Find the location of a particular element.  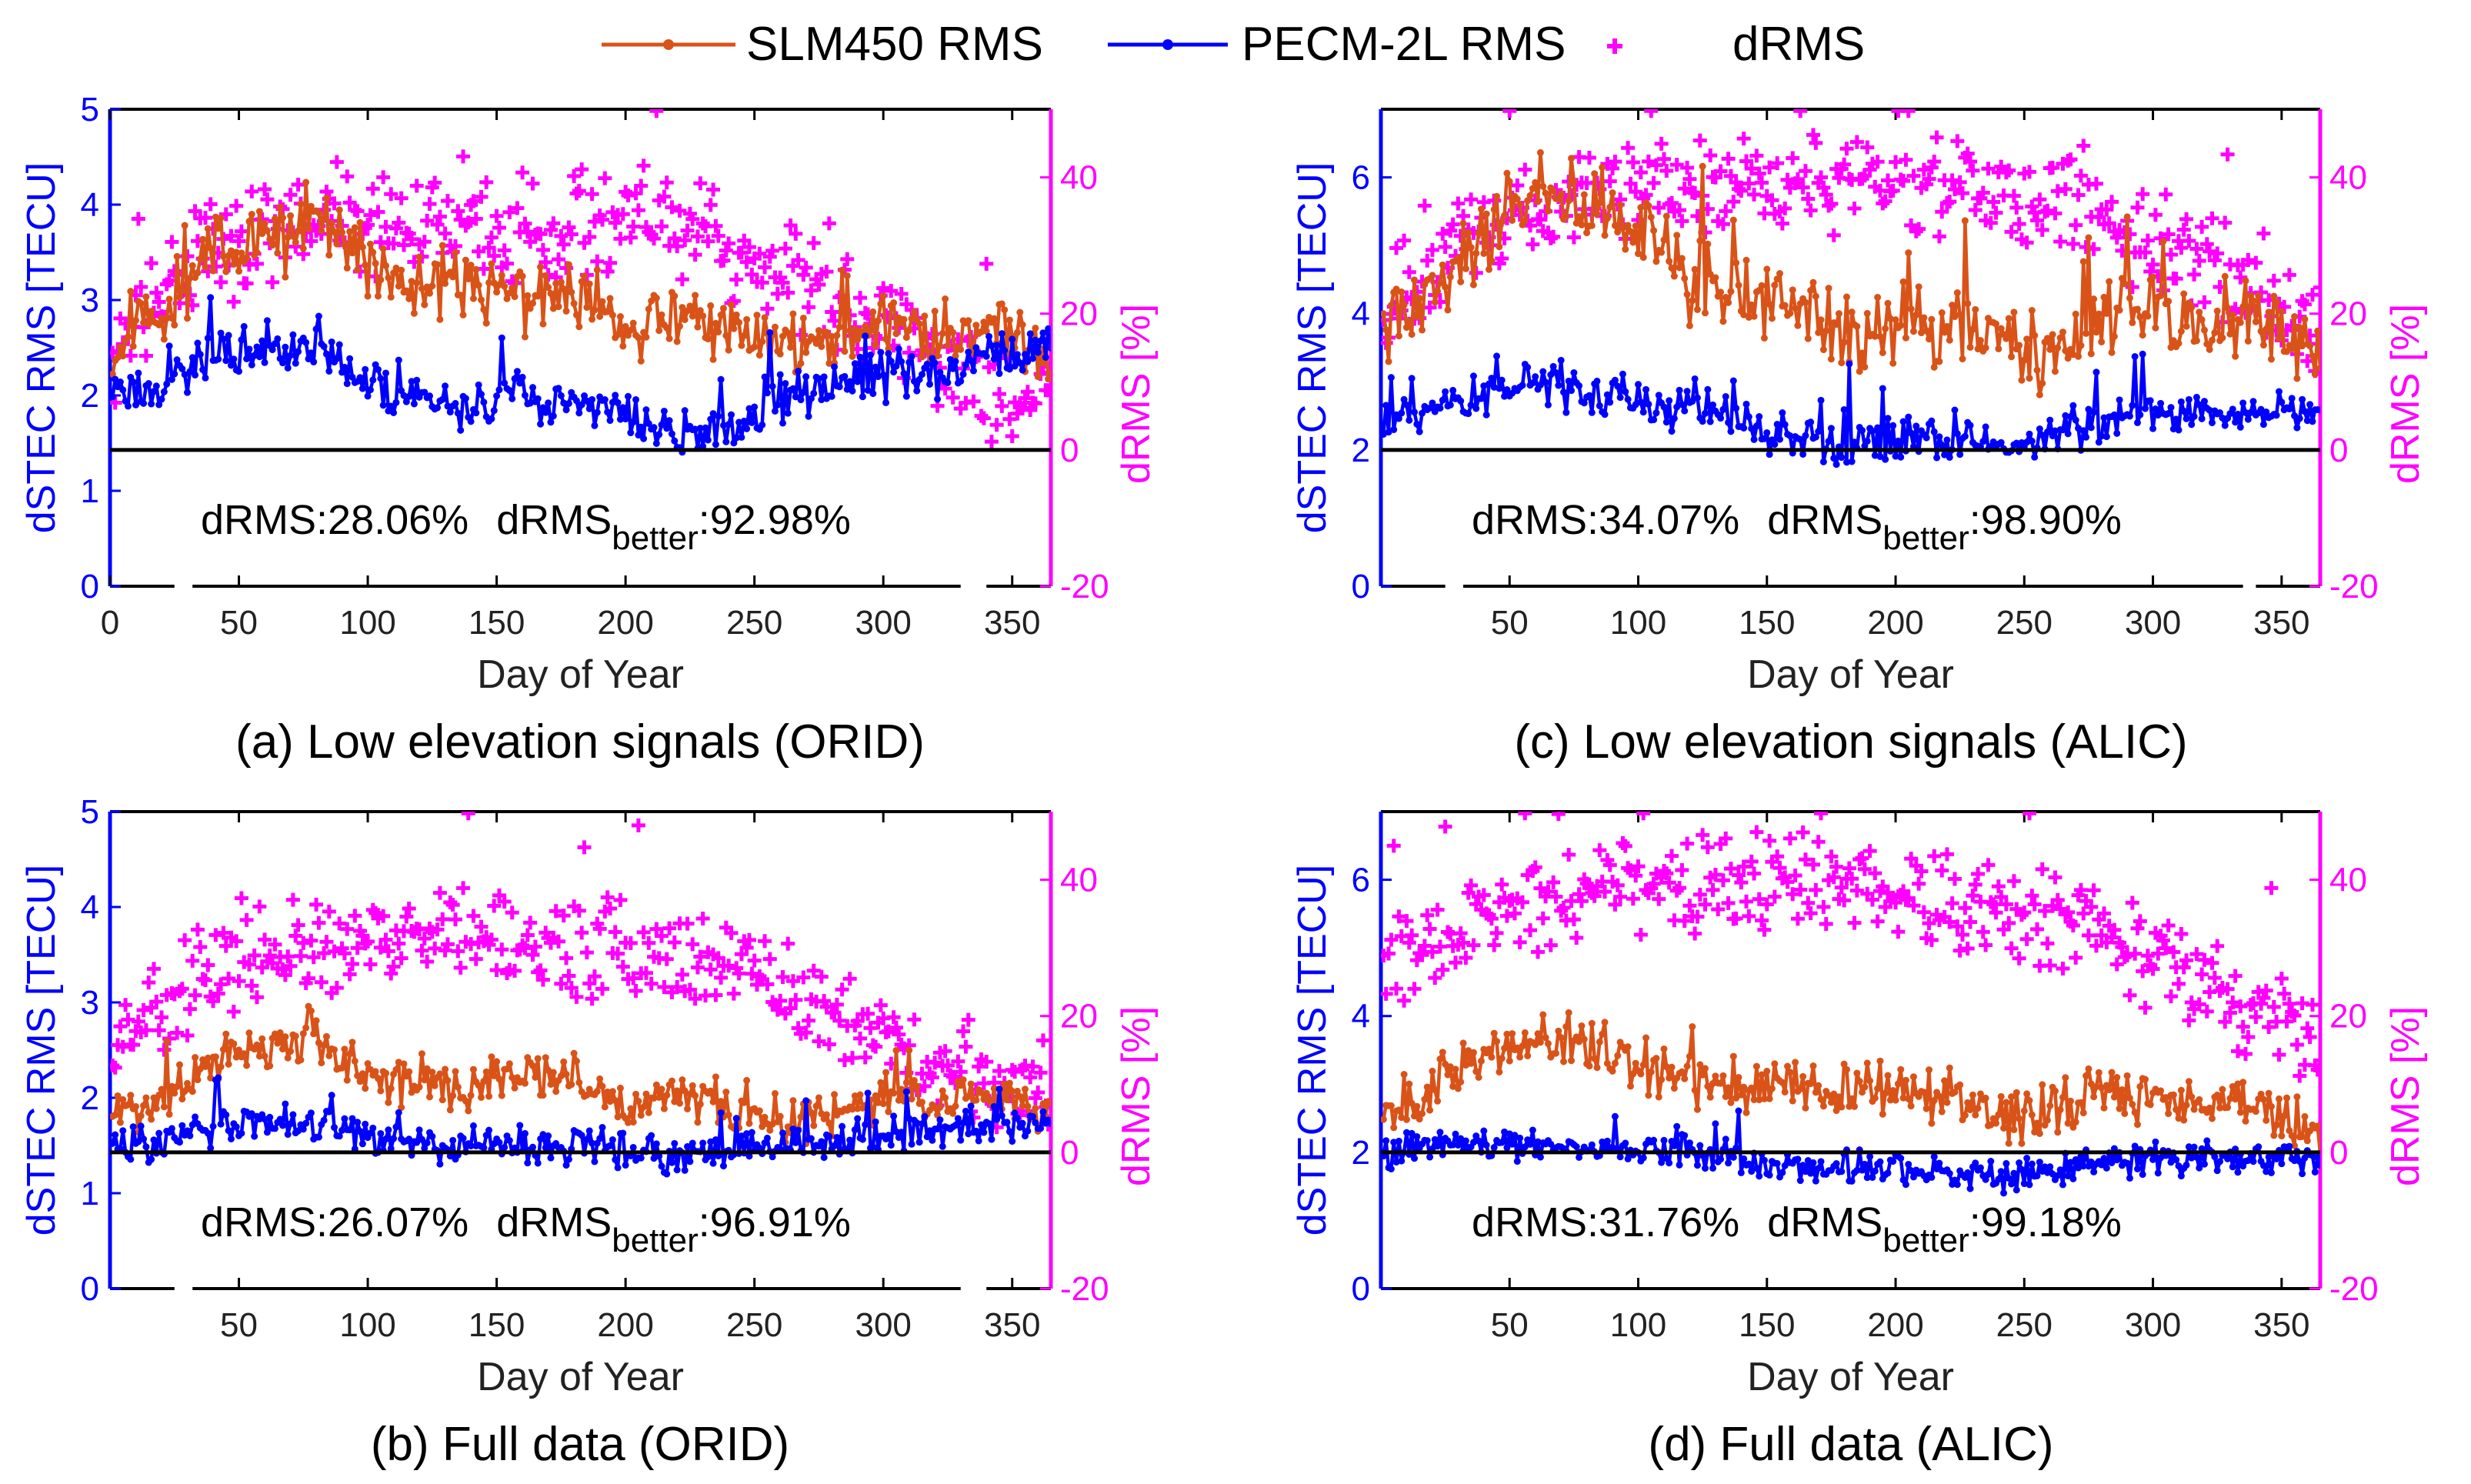

chart-2-ytick-right-label-2: 20 is located at coordinates (1079, 1016).